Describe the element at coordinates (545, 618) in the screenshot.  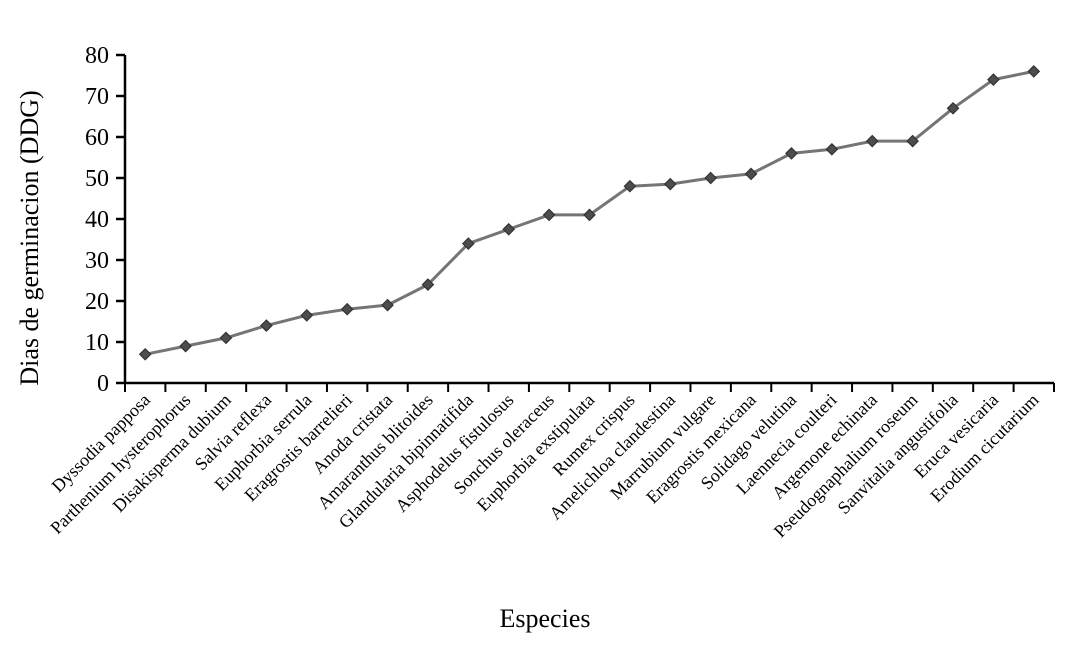
I see `x-axis-title: Especies` at that location.